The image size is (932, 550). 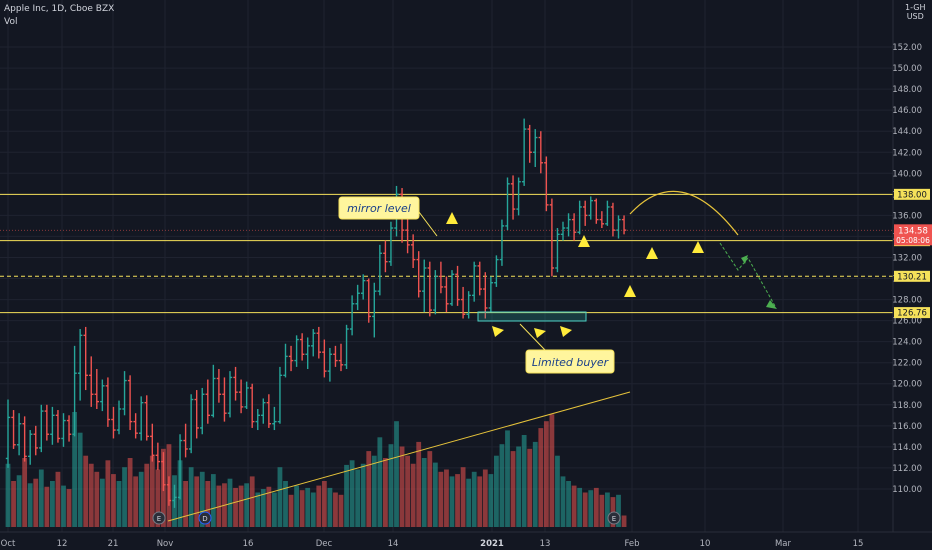 I want to click on time-axis: Oct 12 21 Nov 16 Dec 14 2021 13 Feb 10 Mar 15, so click(x=466, y=540).